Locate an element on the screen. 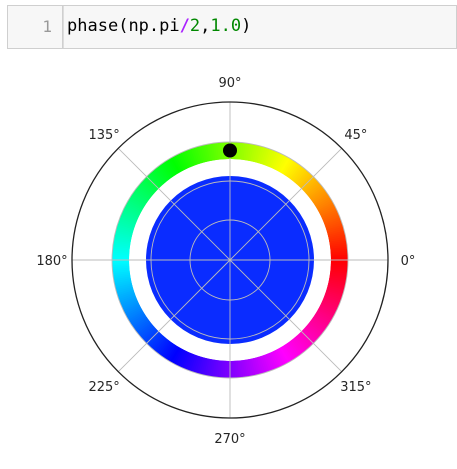  hue-segment is located at coordinates (339, 261).